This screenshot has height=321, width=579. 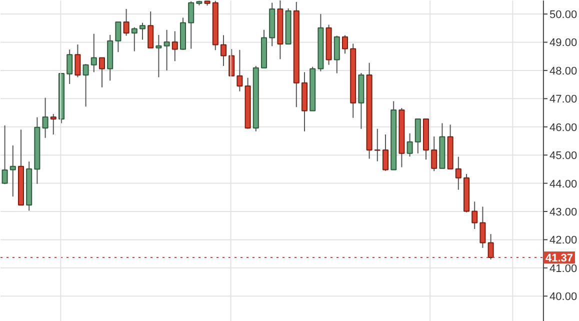 What do you see at coordinates (564, 240) in the screenshot?
I see `y-tick-label: 42.00` at bounding box center [564, 240].